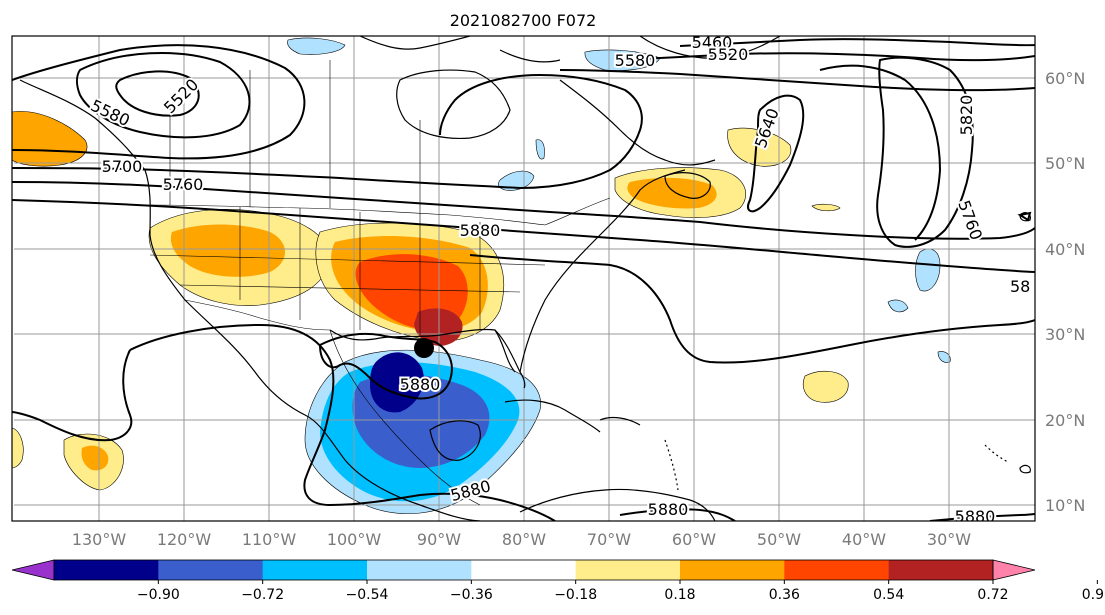 The width and height of the screenshot is (1105, 615). Describe the element at coordinates (227, 250) in the screenshot. I see `anomaly-region-western-us-core` at that location.